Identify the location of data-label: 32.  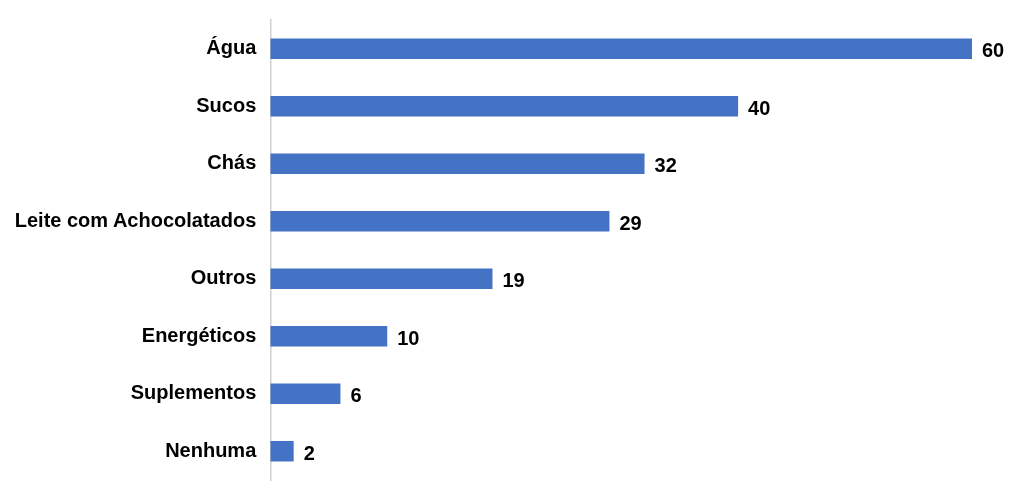
(665, 165).